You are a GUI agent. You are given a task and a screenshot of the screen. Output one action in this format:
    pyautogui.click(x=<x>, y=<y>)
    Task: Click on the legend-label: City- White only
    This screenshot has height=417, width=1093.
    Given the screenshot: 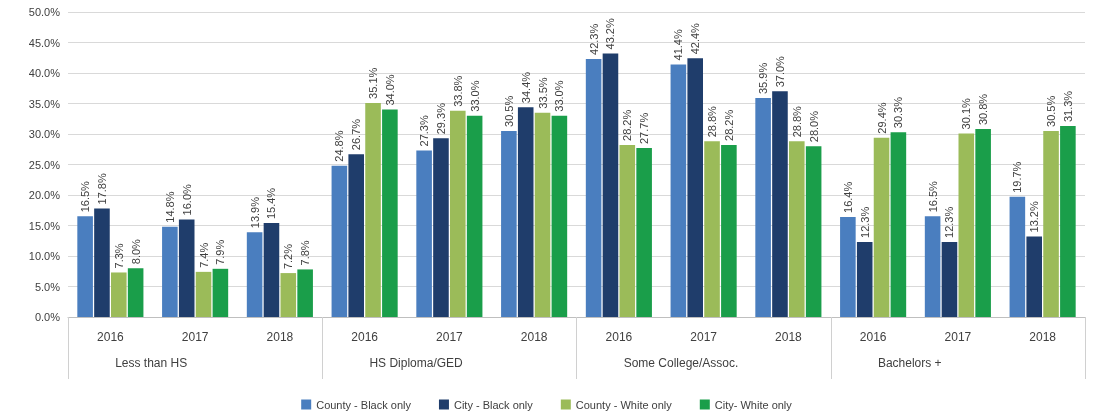 What is the action you would take?
    pyautogui.click(x=753, y=404)
    